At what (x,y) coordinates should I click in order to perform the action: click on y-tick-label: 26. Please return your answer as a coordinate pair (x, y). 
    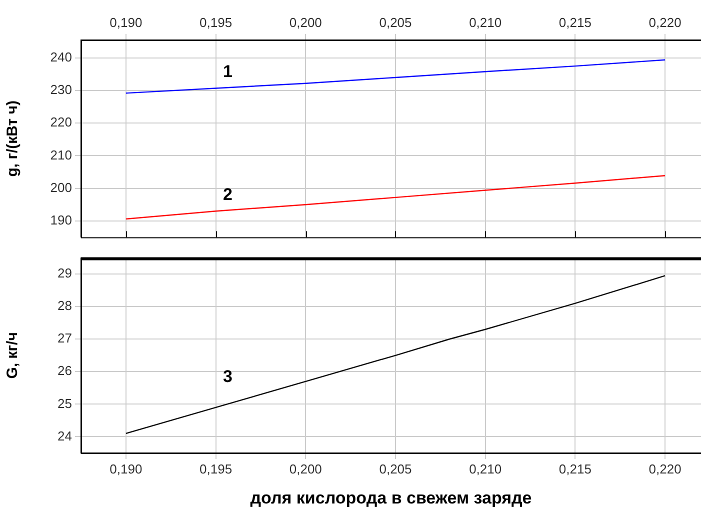
    Looking at the image, I should click on (65, 370).